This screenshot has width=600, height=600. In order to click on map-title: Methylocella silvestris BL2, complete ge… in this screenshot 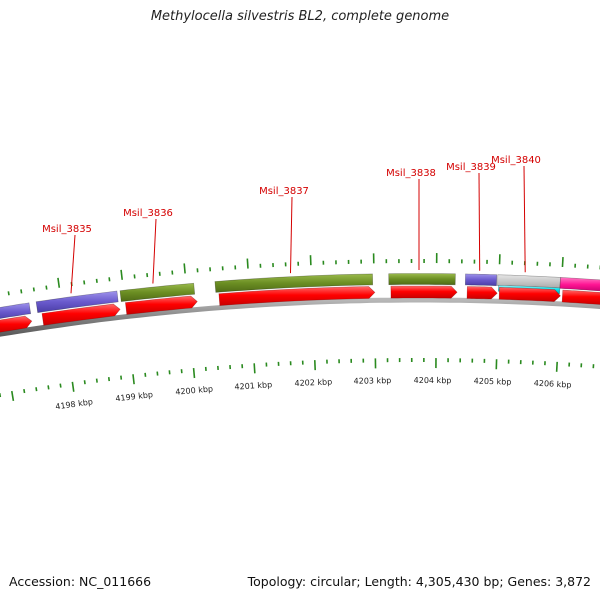, I will do `click(300, 16)`.